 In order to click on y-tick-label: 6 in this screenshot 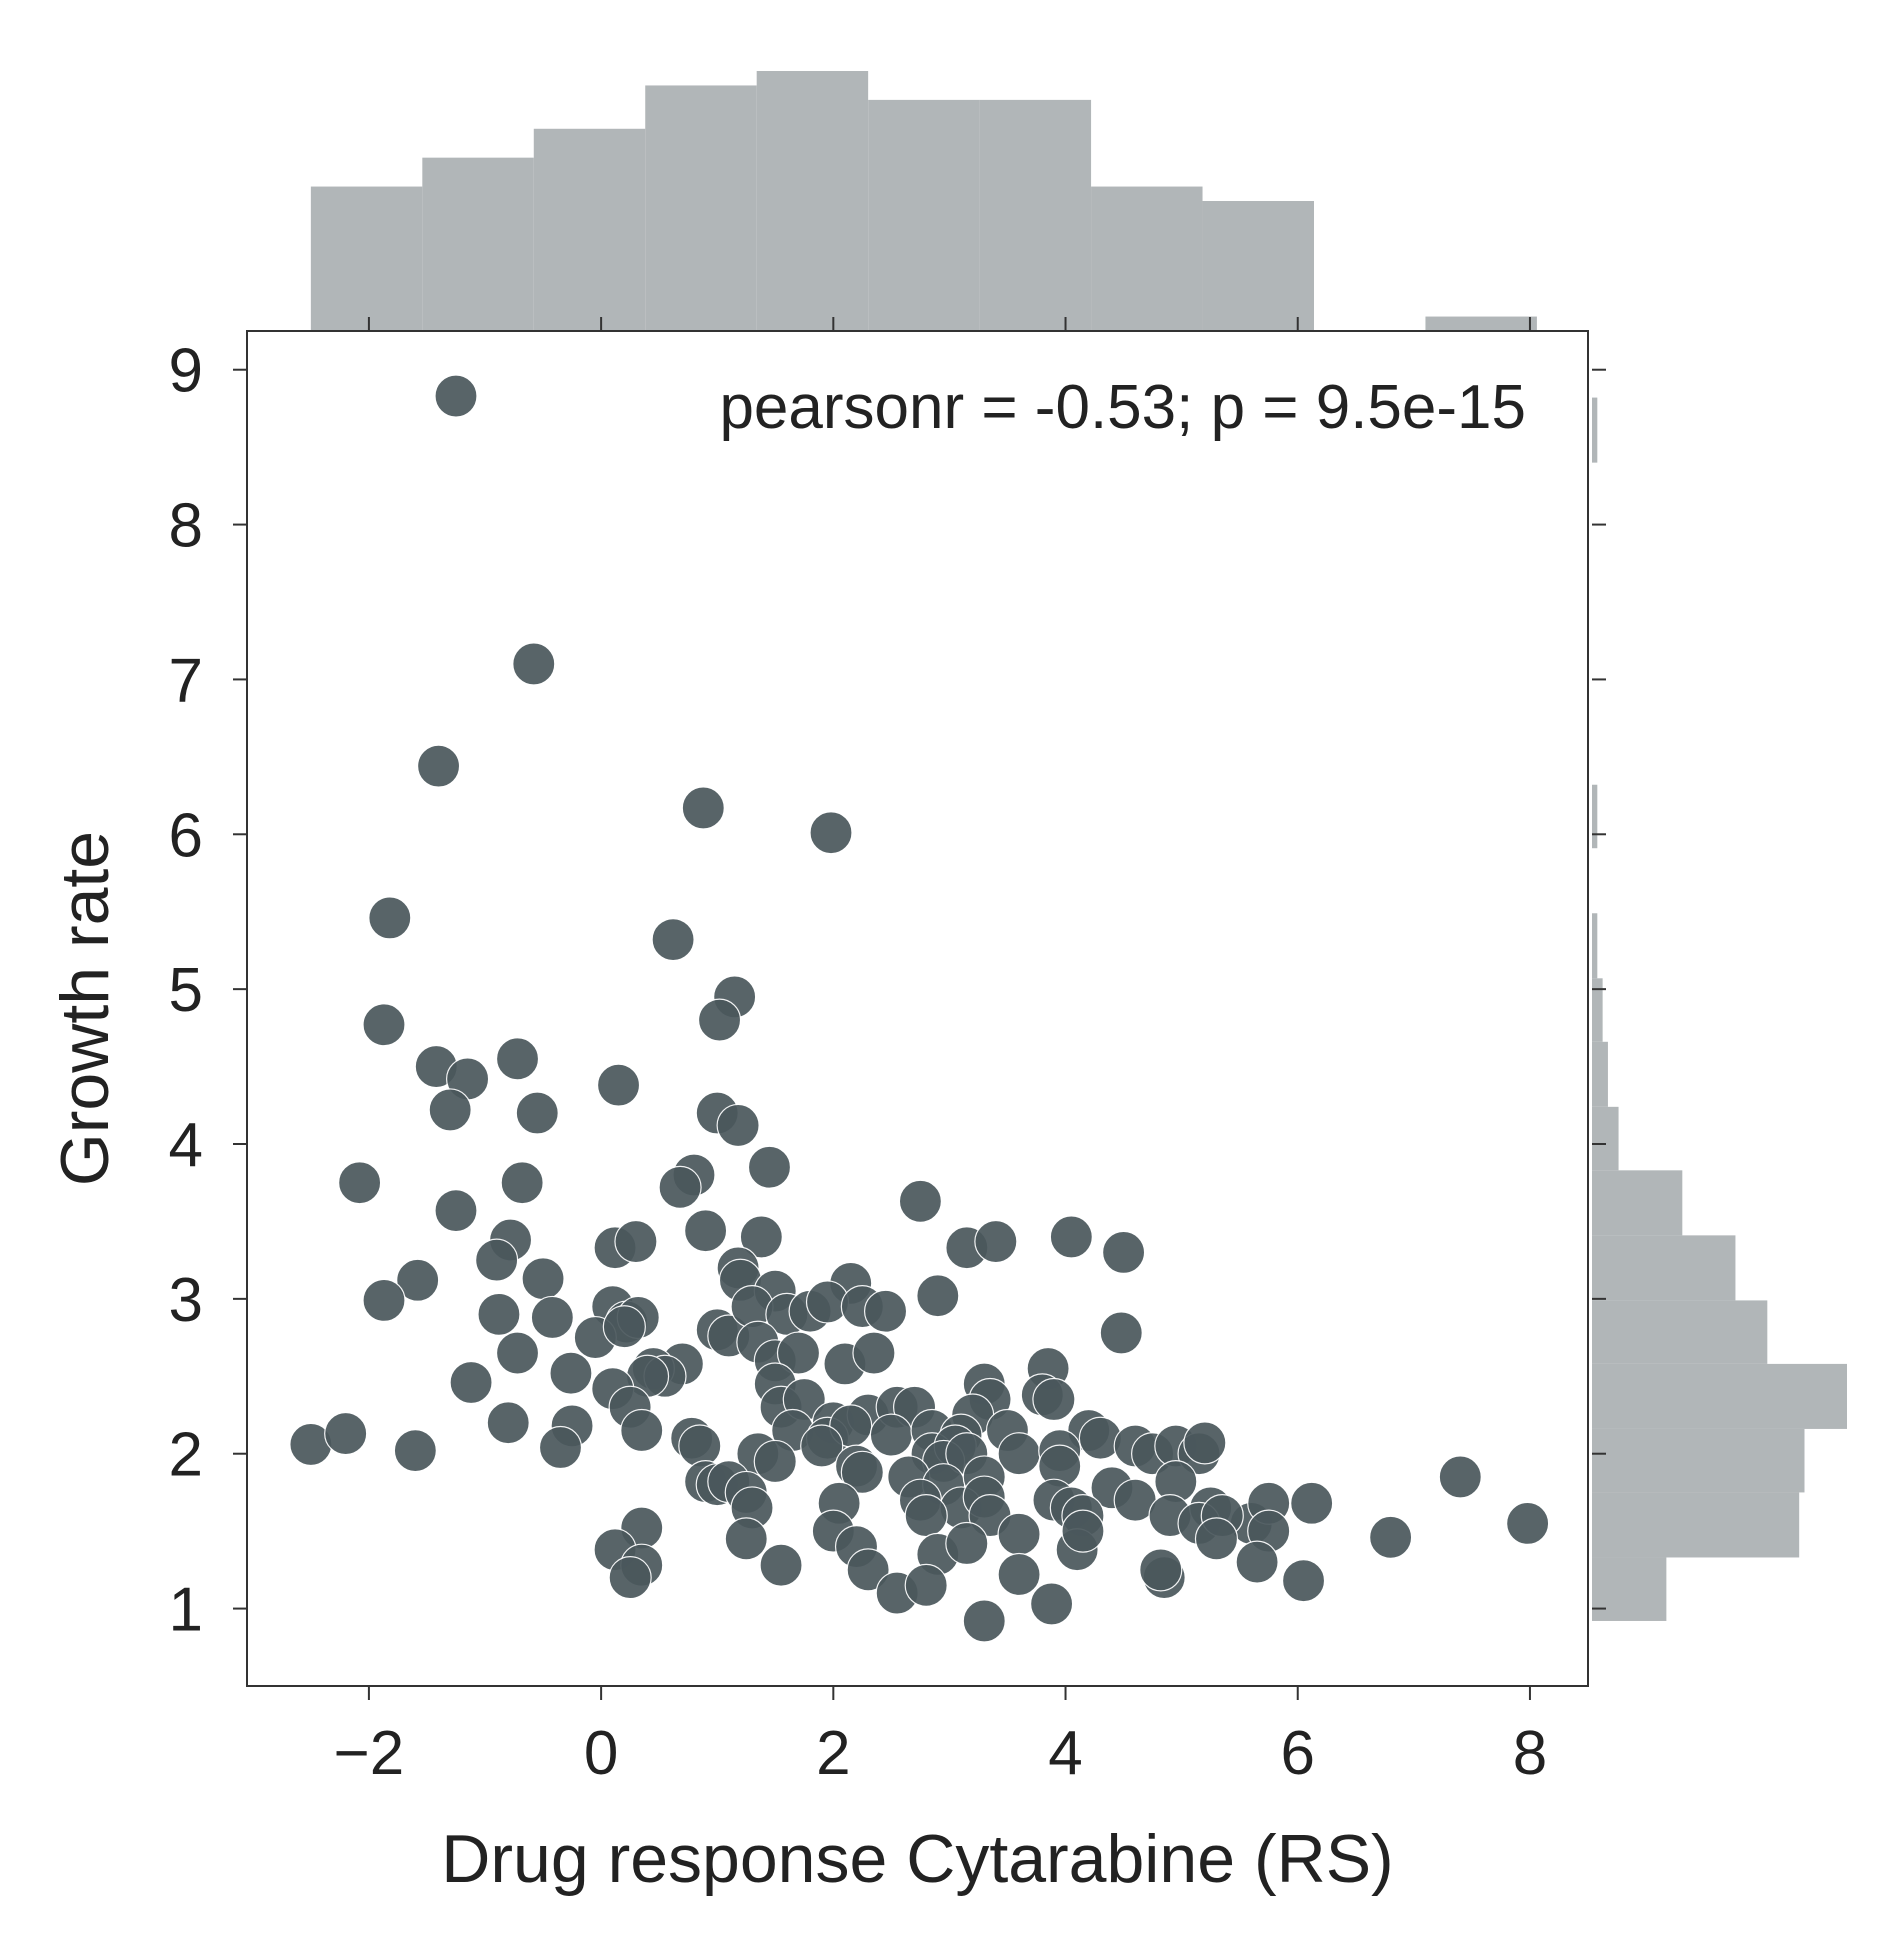, I will do `click(186, 835)`.